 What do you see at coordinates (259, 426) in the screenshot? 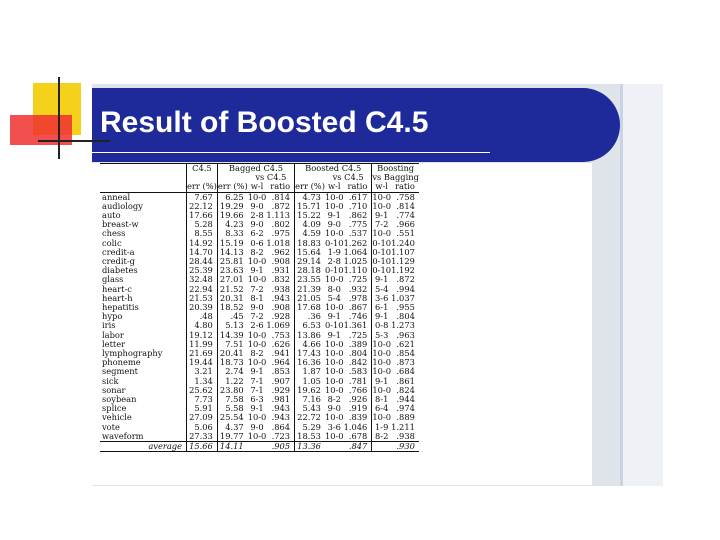
I see `table-row: vote 5.06 4.37 9-0 .864 5.29 3-6 1.046 1-9 1.211` at bounding box center [259, 426].